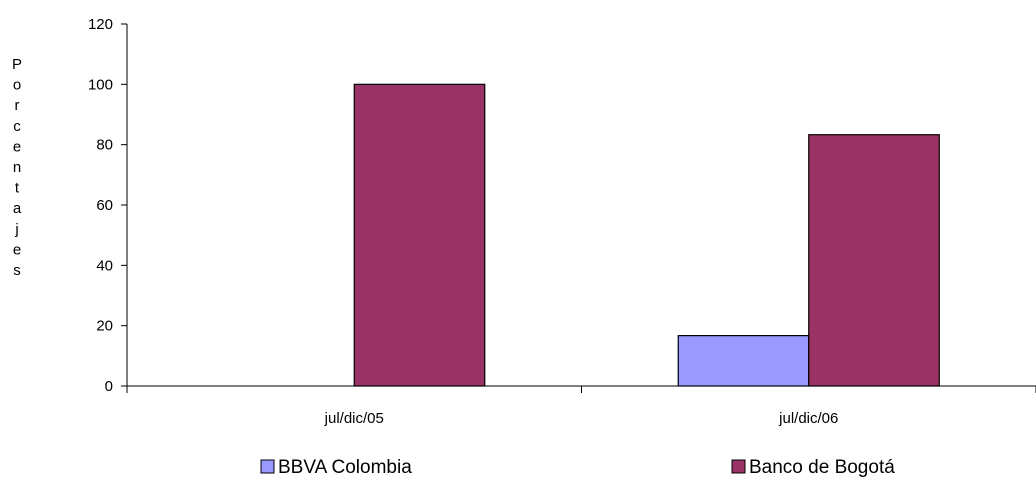 The height and width of the screenshot is (482, 1036). I want to click on y-axis-label-letter: P, so click(17, 64).